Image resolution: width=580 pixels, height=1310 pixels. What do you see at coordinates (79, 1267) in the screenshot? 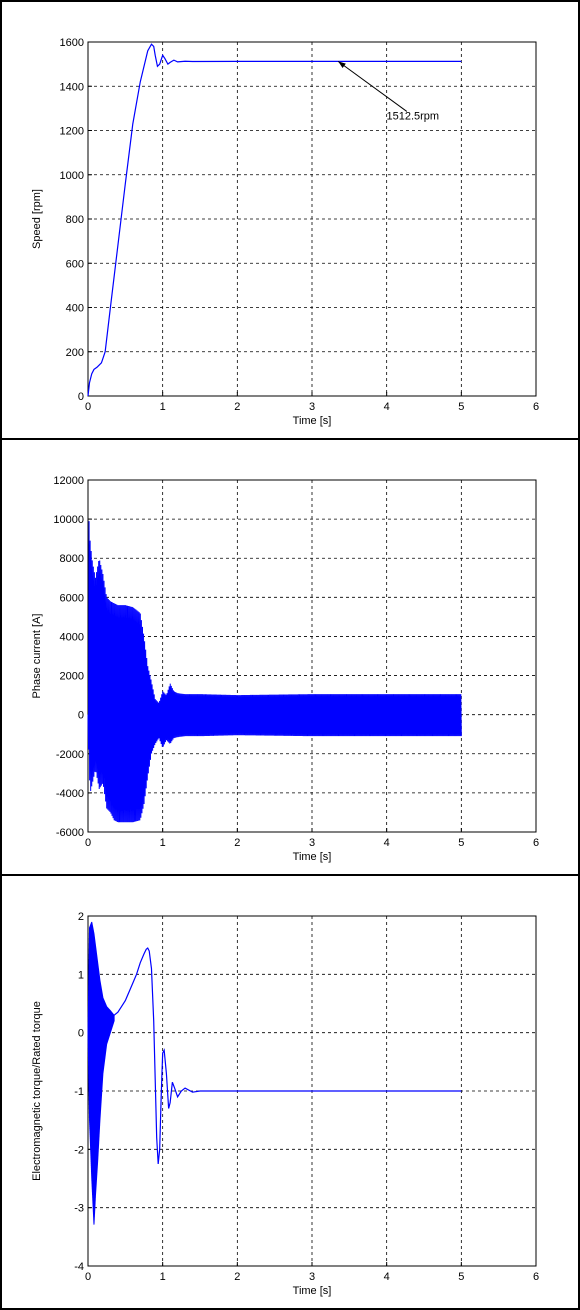
I see `y-tick-label: -4` at bounding box center [79, 1267].